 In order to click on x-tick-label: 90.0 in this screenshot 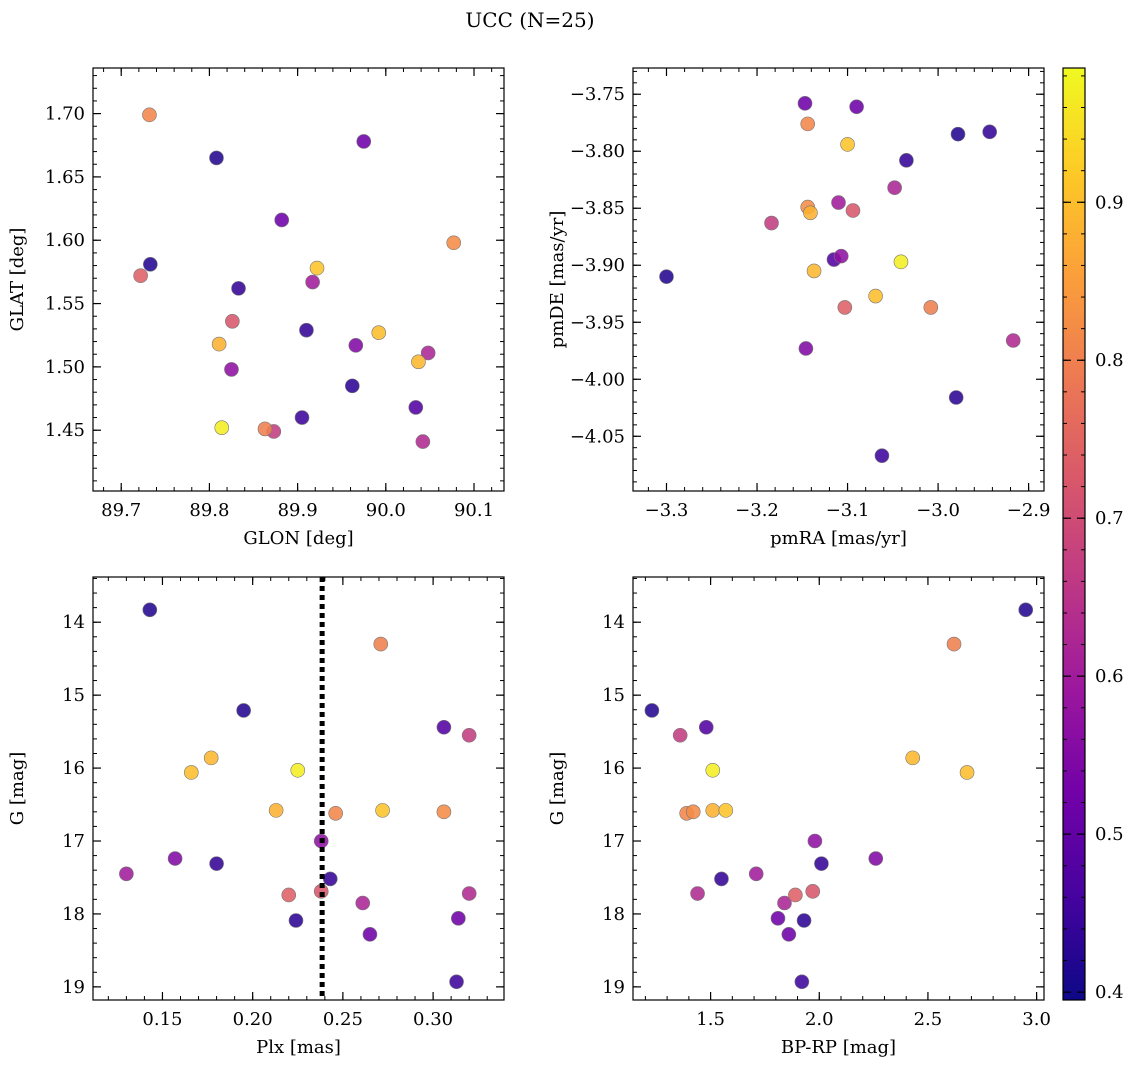, I will do `click(386, 510)`.